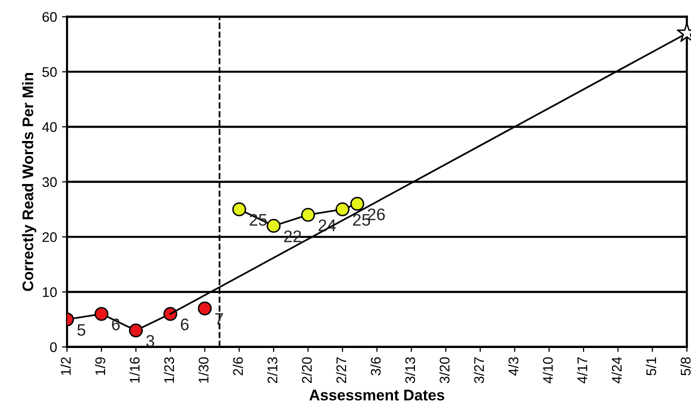 This screenshot has width=691, height=418. What do you see at coordinates (444, 370) in the screenshot?
I see `x-tick-label: 3/20` at bounding box center [444, 370].